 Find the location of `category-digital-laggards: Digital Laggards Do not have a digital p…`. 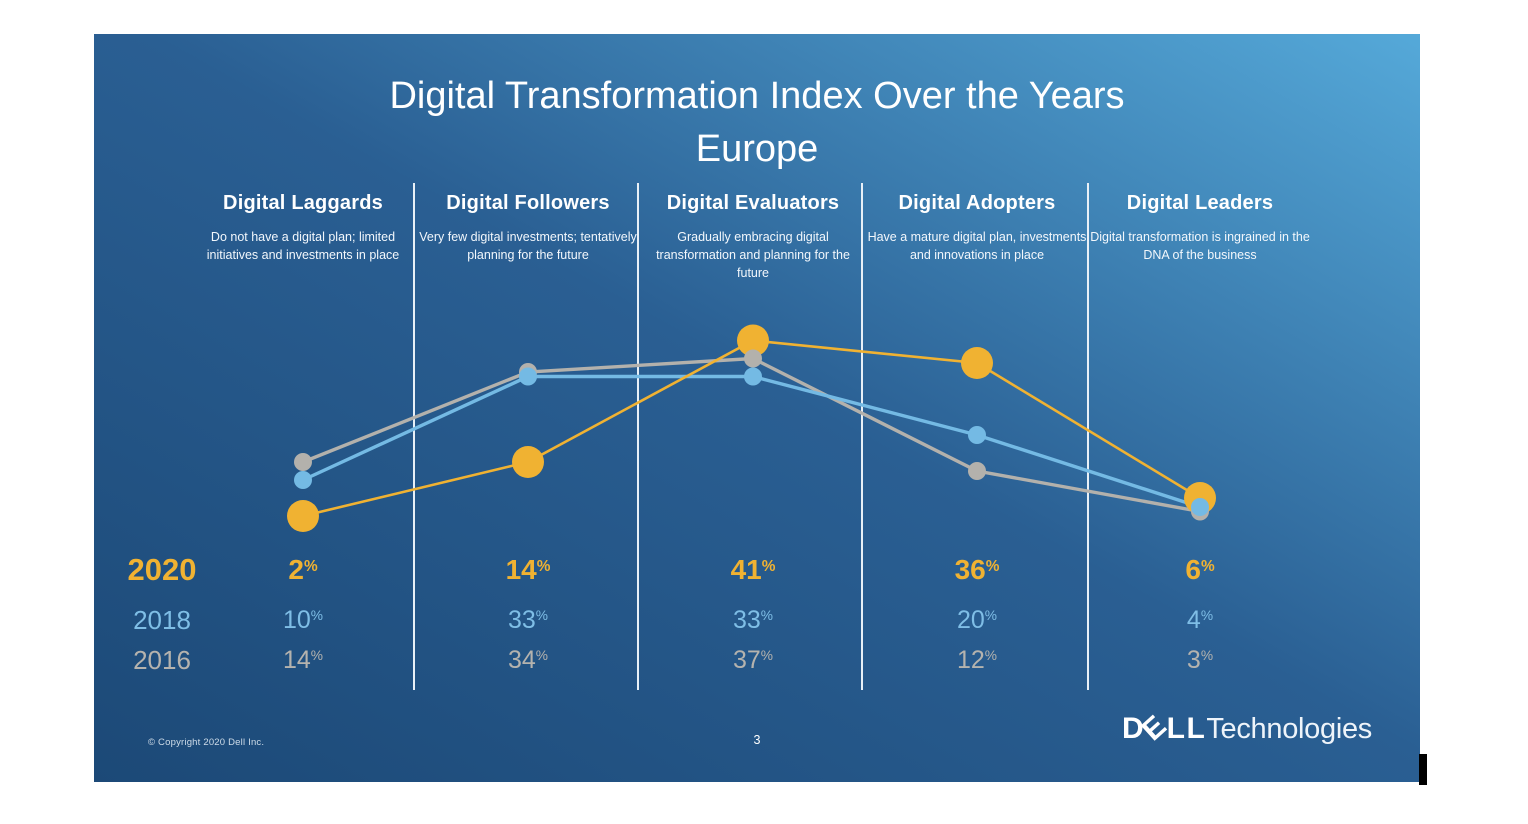

category-digital-laggards: Digital Laggards Do not have a digital p… is located at coordinates (303, 228).